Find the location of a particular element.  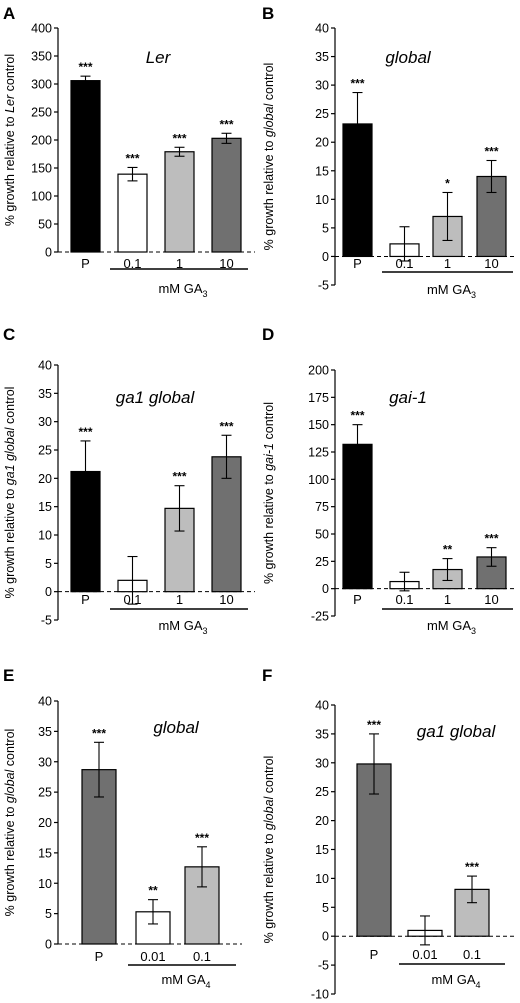

y-tick-label: 175 is located at coordinates (318, 398).